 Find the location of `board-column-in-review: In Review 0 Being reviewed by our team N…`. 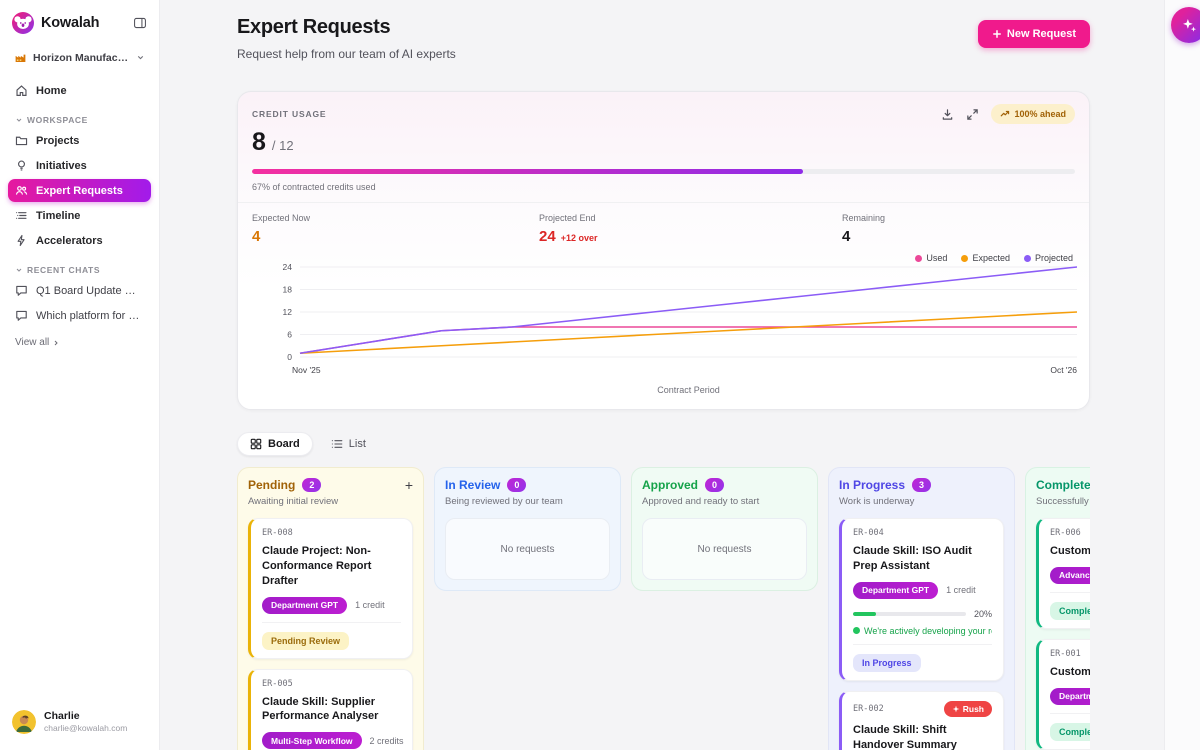

board-column-in-review: In Review 0 Being reviewed by our team N… is located at coordinates (527, 529).